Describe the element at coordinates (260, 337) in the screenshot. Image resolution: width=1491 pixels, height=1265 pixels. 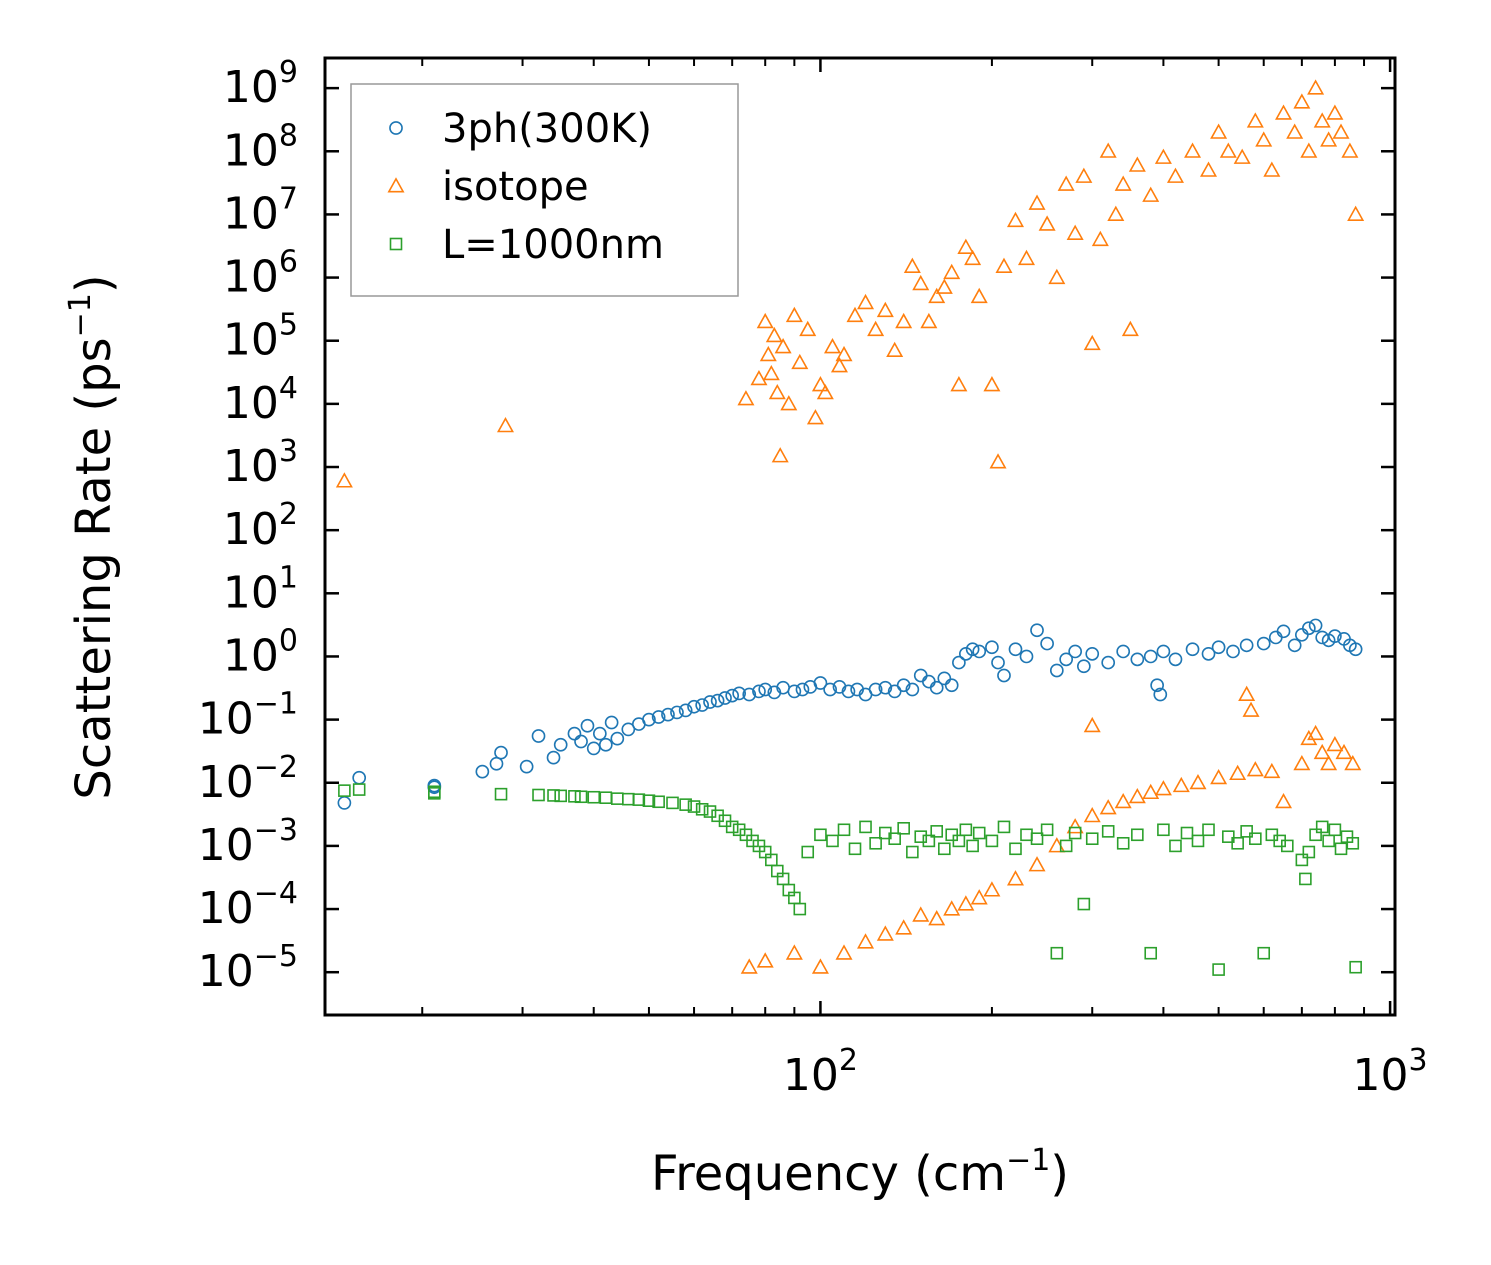
I see `y-tick-label: 10⁵` at that location.